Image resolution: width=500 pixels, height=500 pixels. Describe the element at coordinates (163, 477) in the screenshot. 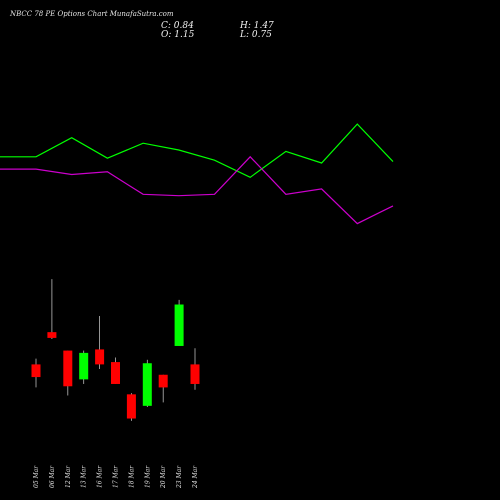

I see `x-tick-label: 20 Mar` at that location.